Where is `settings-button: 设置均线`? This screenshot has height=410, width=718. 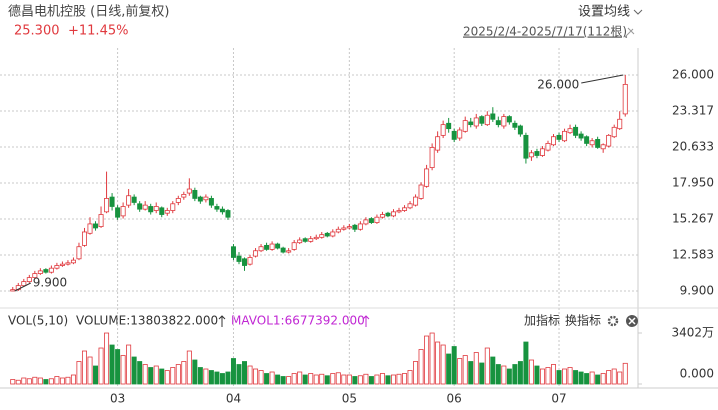 settings-button: 设置均线 is located at coordinates (604, 12).